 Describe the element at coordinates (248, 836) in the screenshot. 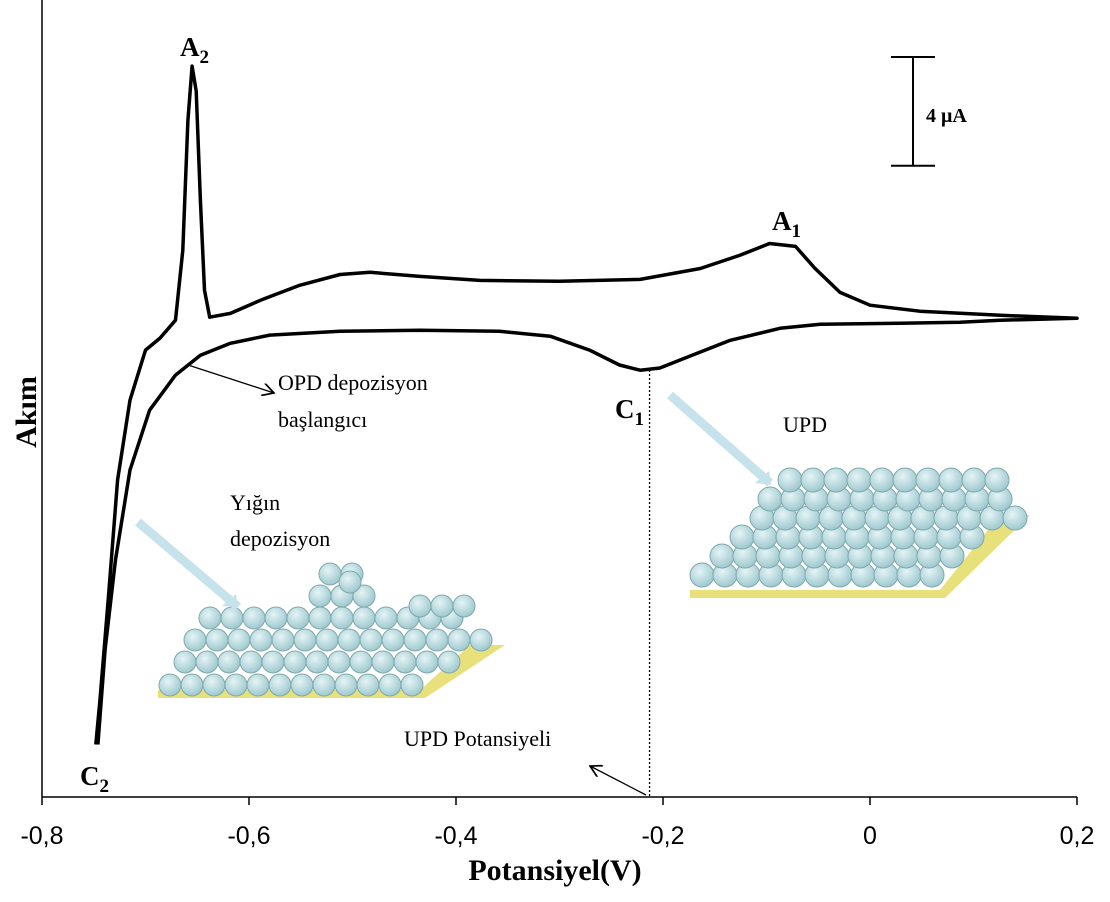

I see `x-tick-label: -0,6` at that location.